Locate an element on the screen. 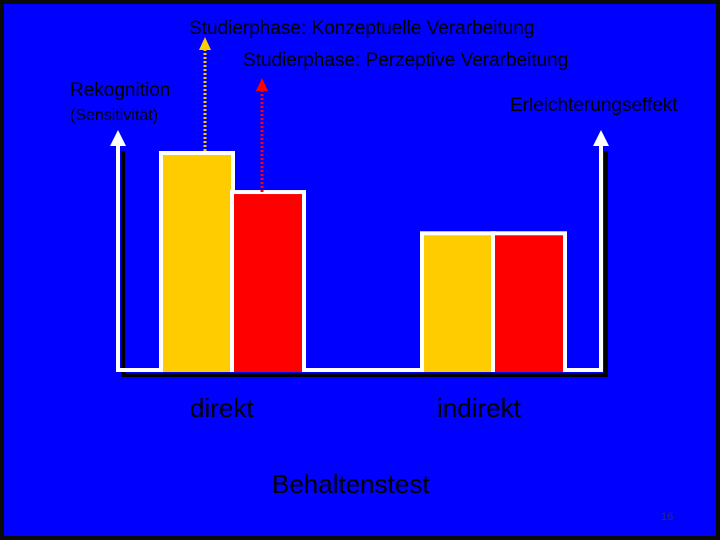 Image resolution: width=720 pixels, height=540 pixels. legend-entry-perzeptiv: Studierphase: Perzeptive Verarbeitung is located at coordinates (406, 60).